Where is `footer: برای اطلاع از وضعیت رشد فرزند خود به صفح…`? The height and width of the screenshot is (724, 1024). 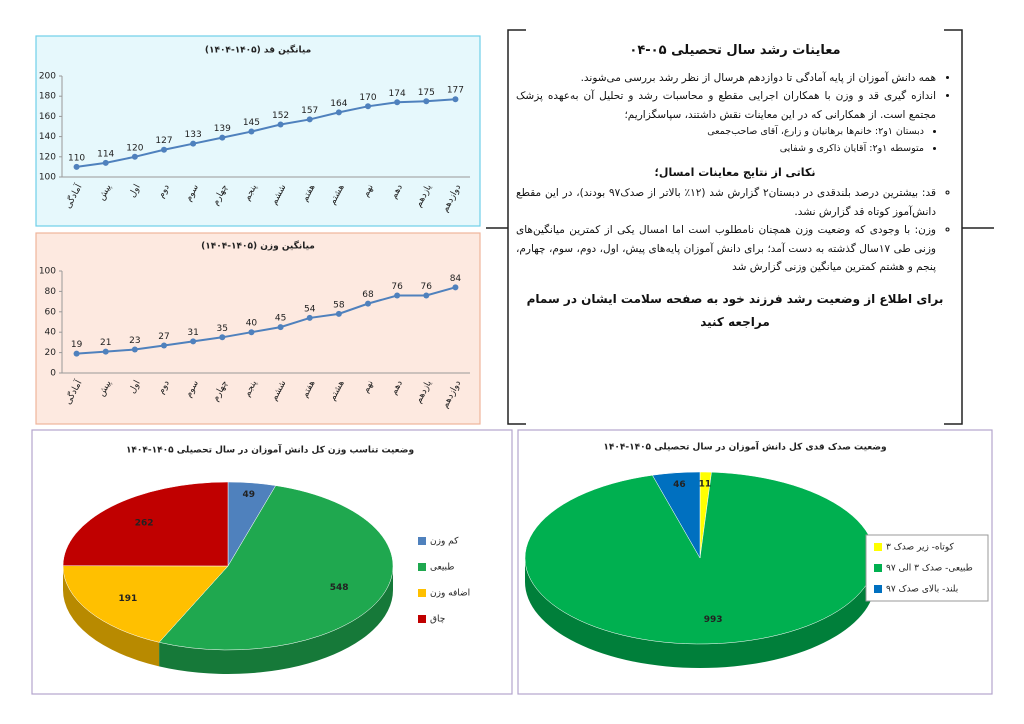
footer: برای اطلاع از وضعیت رشد فرزند خود به صفح… is located at coordinates (735, 311).